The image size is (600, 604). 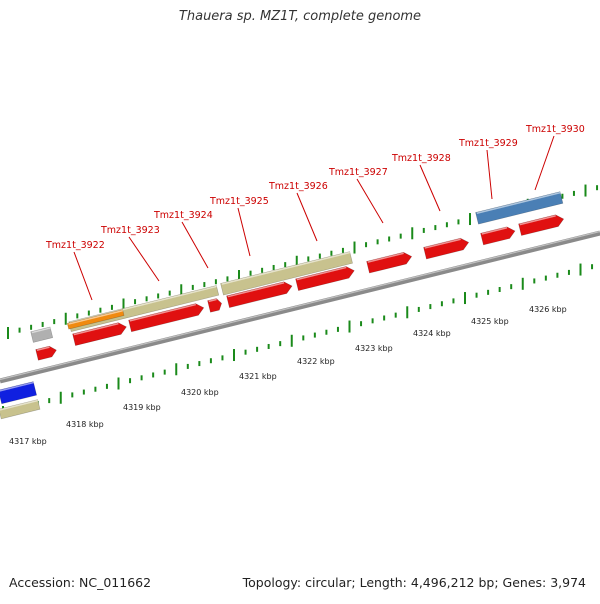 I want to click on gene-label: Tmz1t_3923, so click(x=130, y=230).